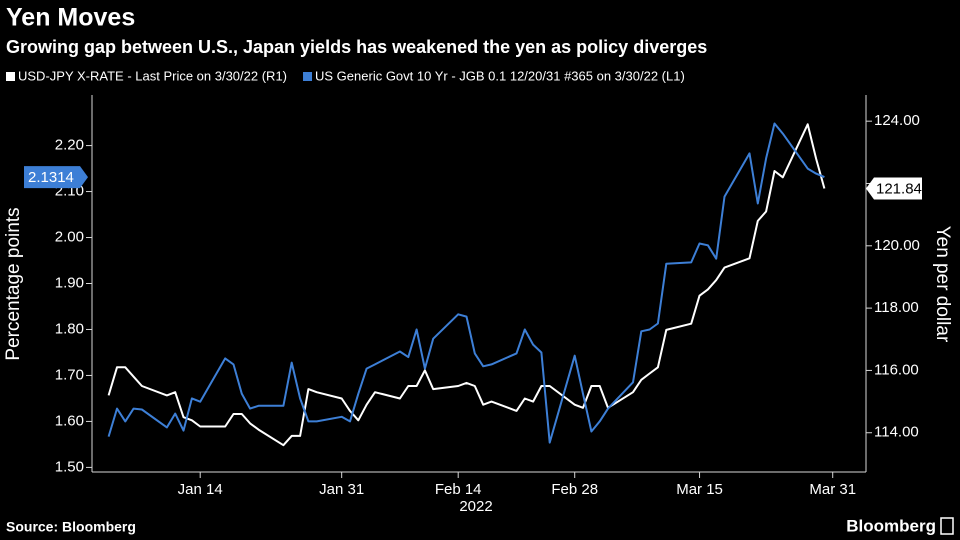 Image resolution: width=960 pixels, height=540 pixels. Describe the element at coordinates (699, 489) in the screenshot. I see `x-tick-label: Mar 15` at that location.